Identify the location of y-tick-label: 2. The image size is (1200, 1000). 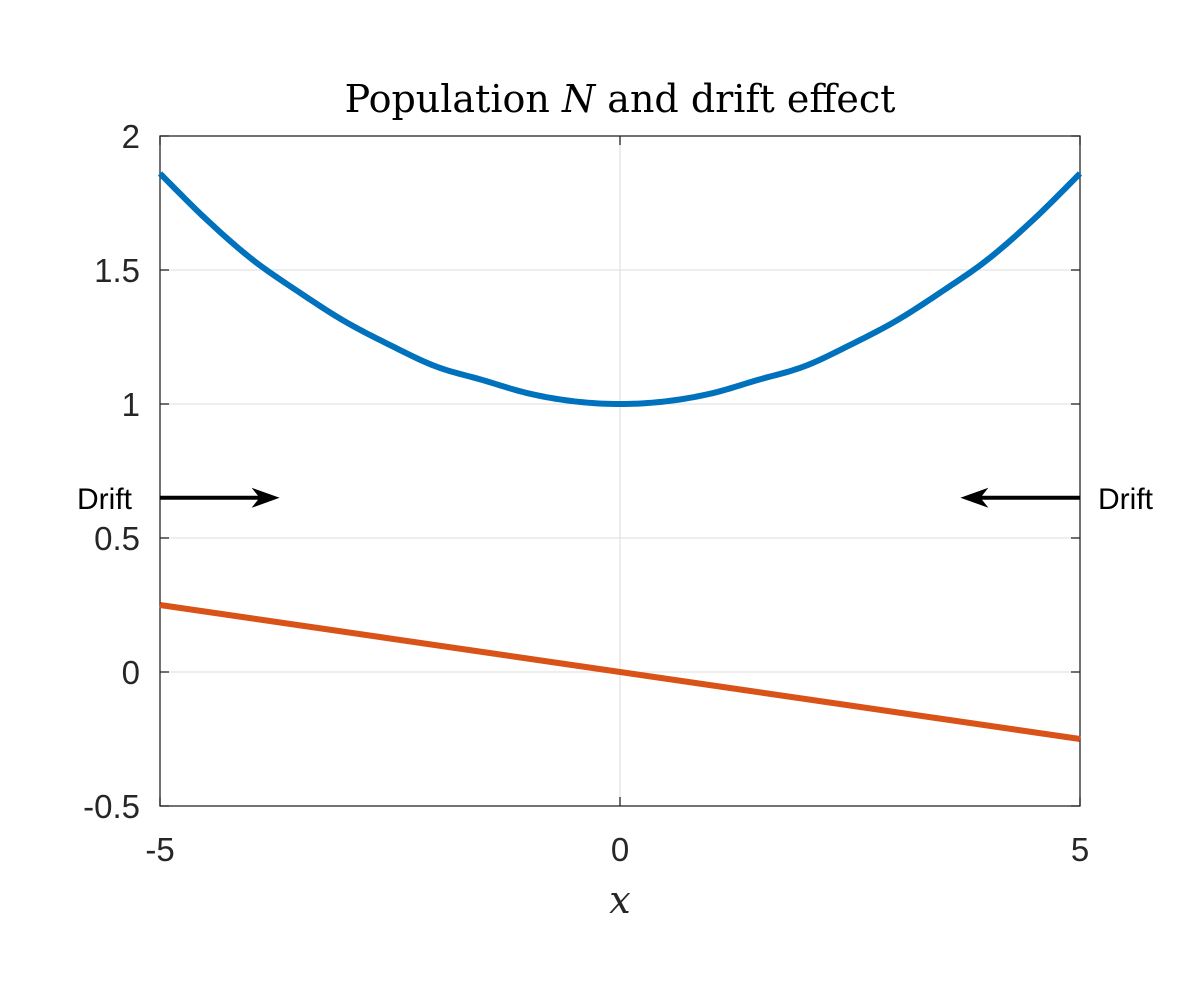
(131, 136).